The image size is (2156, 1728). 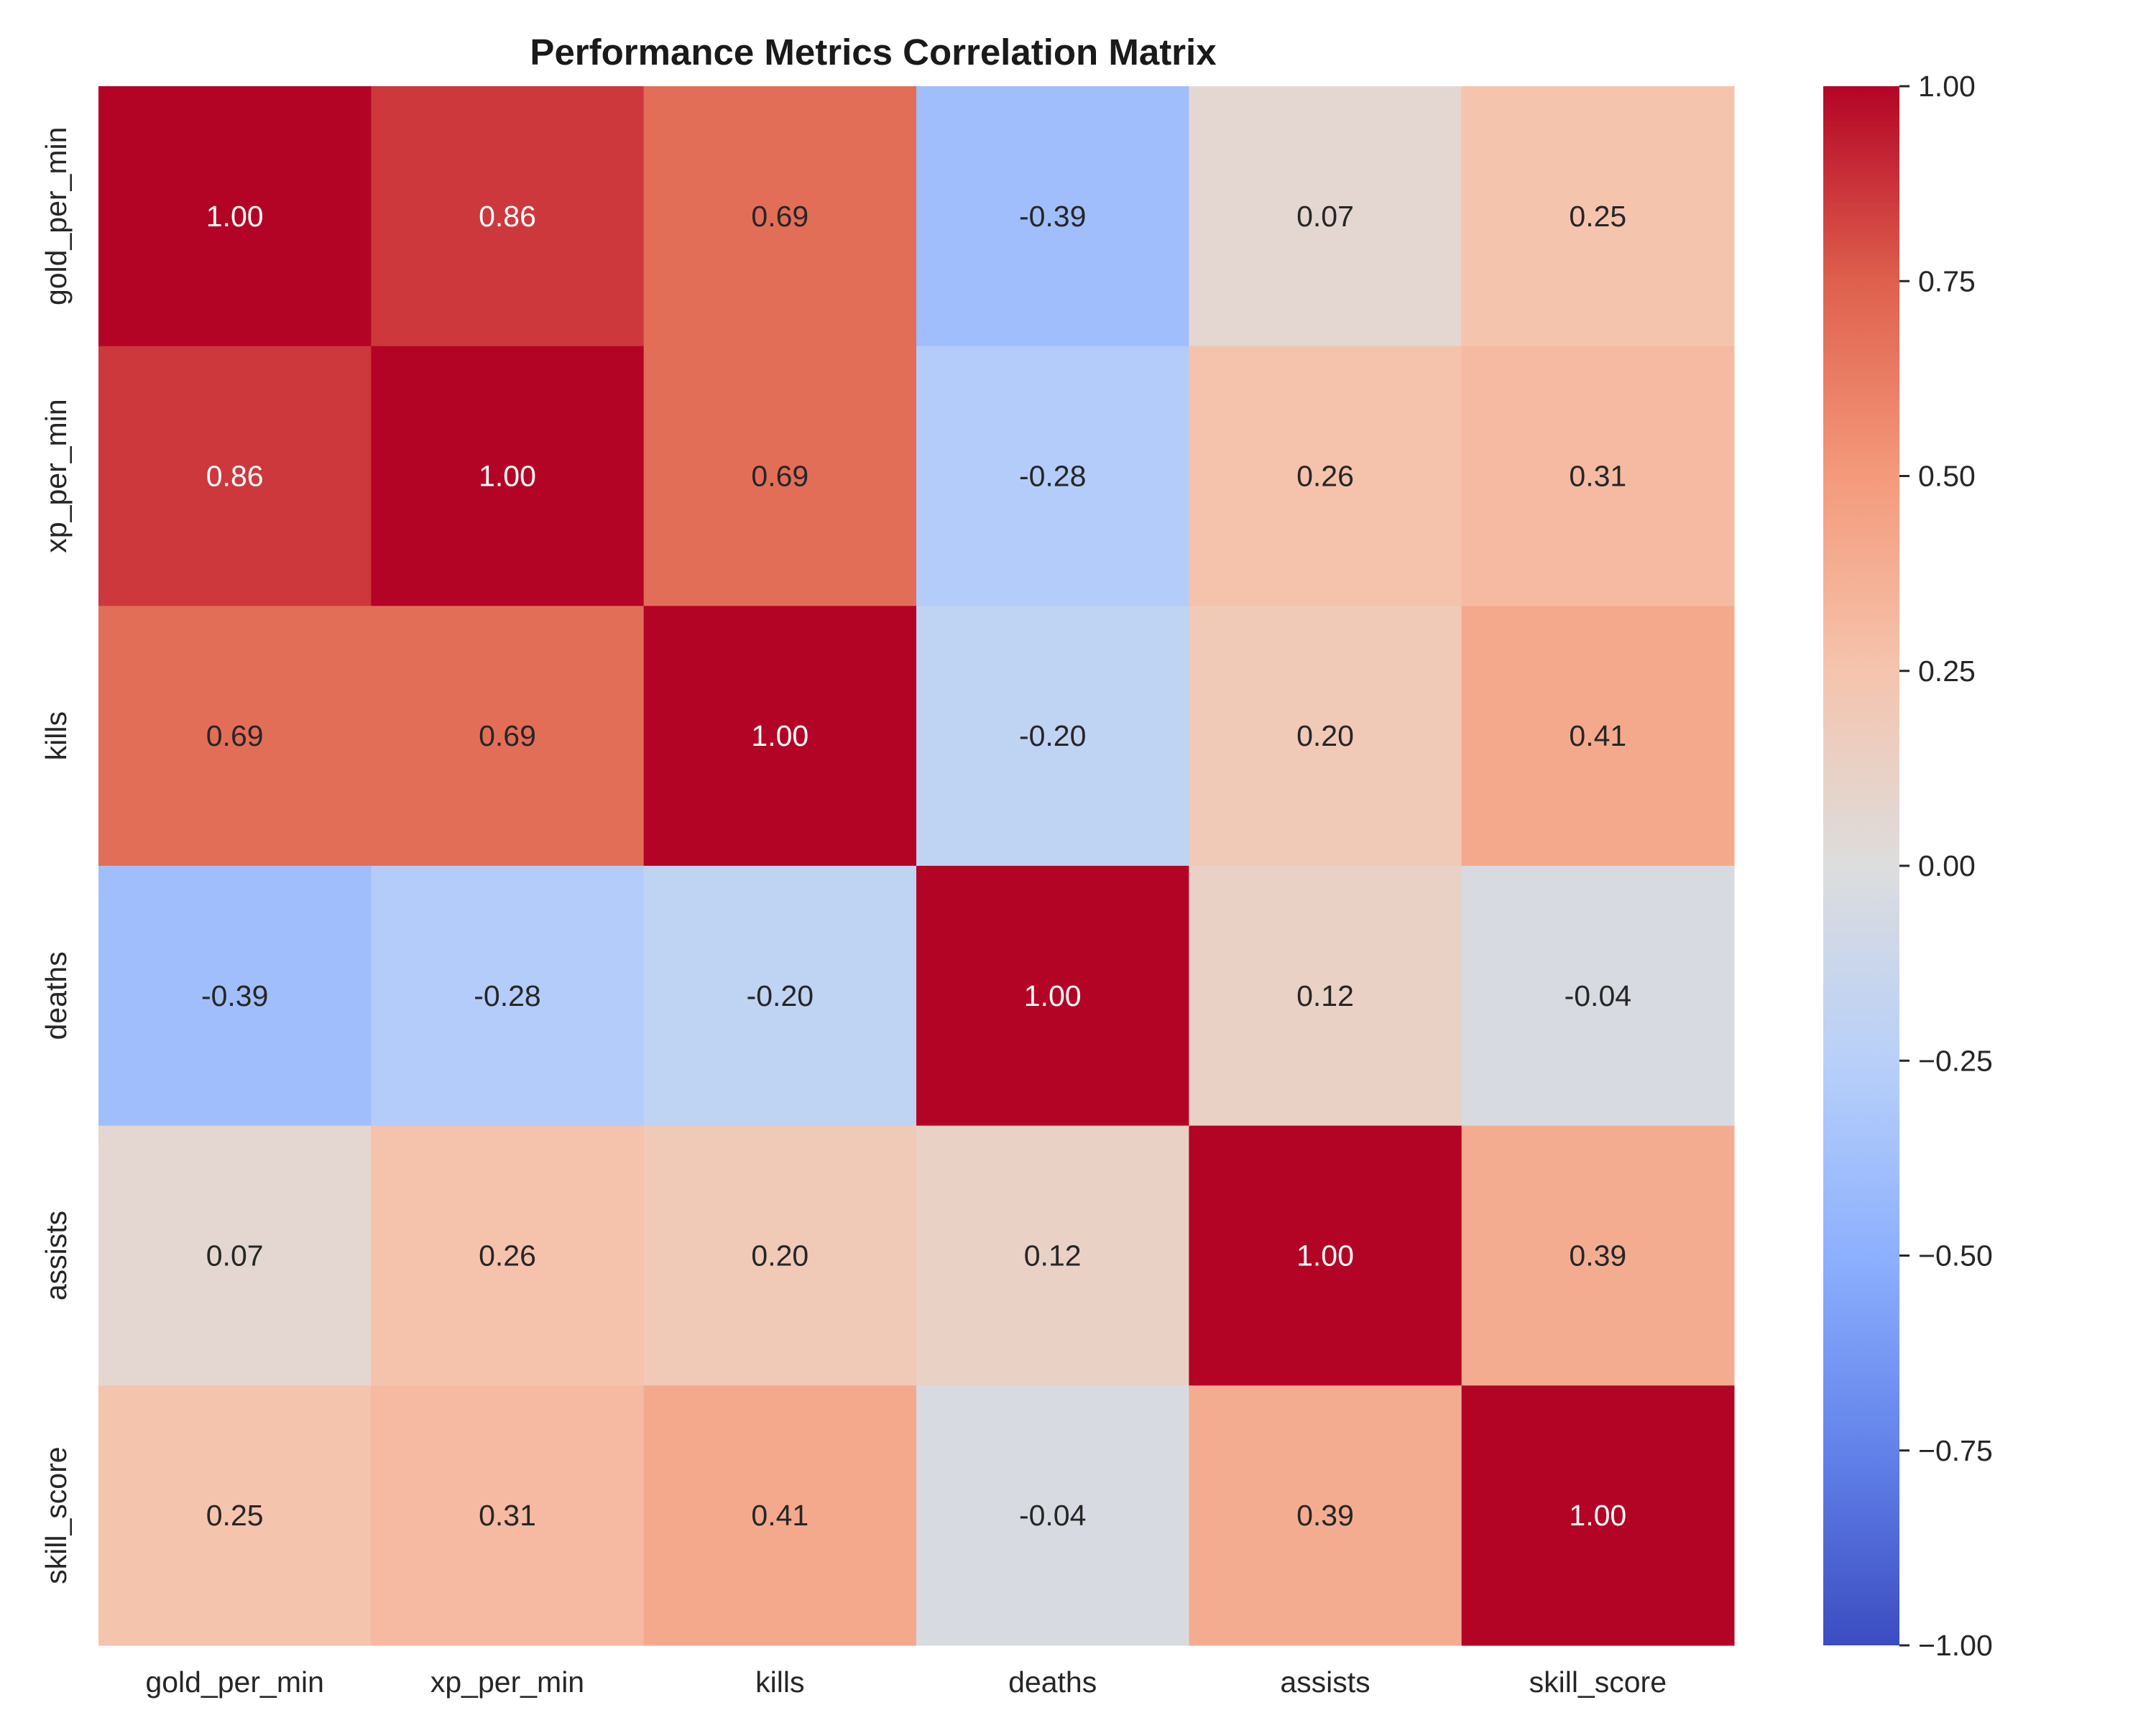 I want to click on heatmap-cell-skill-score-xp-per-min, so click(x=508, y=1516).